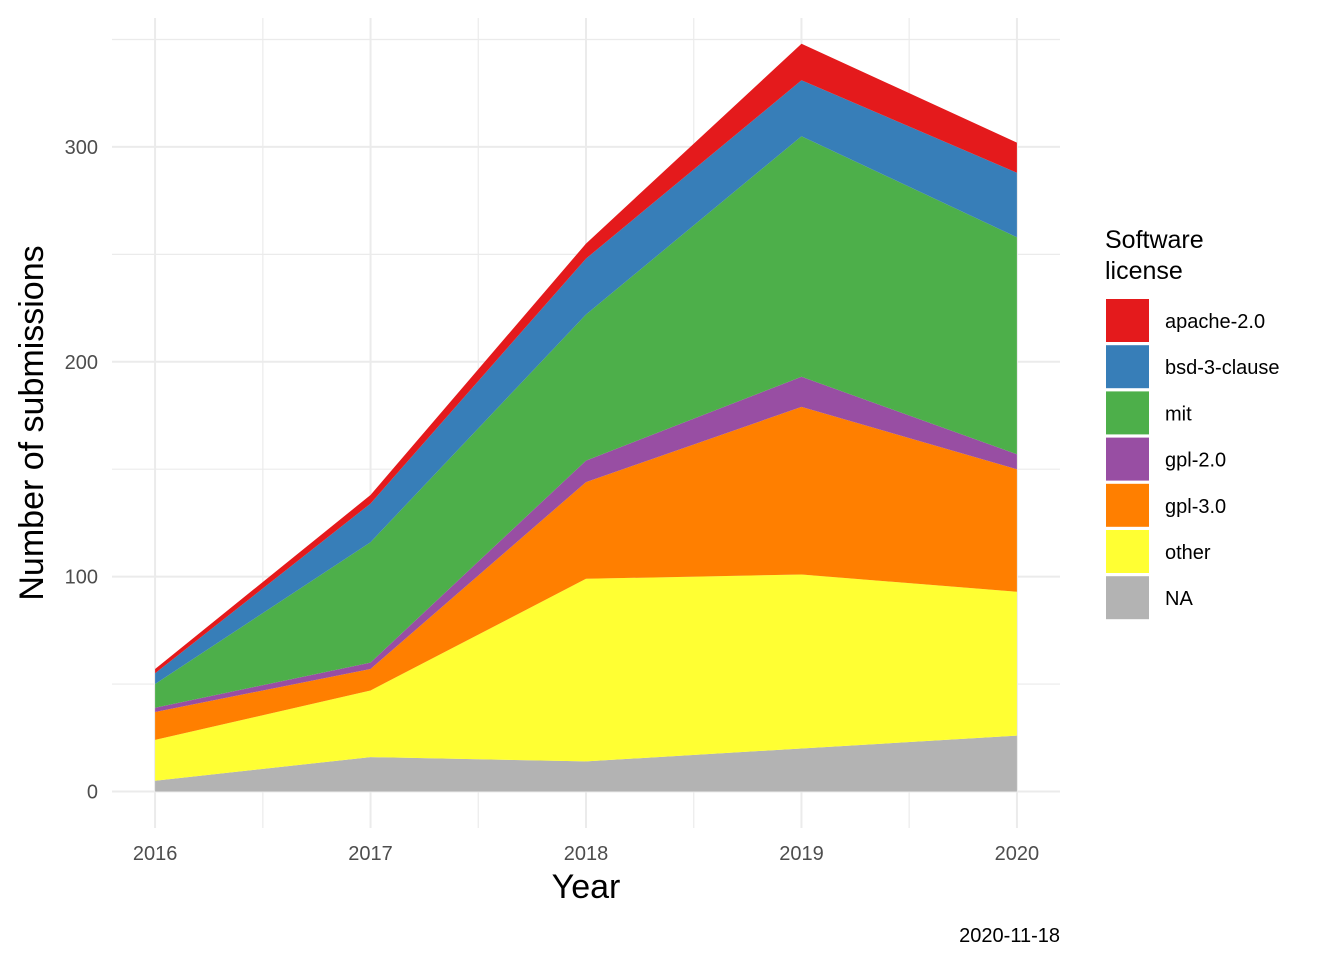 The height and width of the screenshot is (960, 1344). I want to click on x-tick-label: 2020, so click(1017, 854).